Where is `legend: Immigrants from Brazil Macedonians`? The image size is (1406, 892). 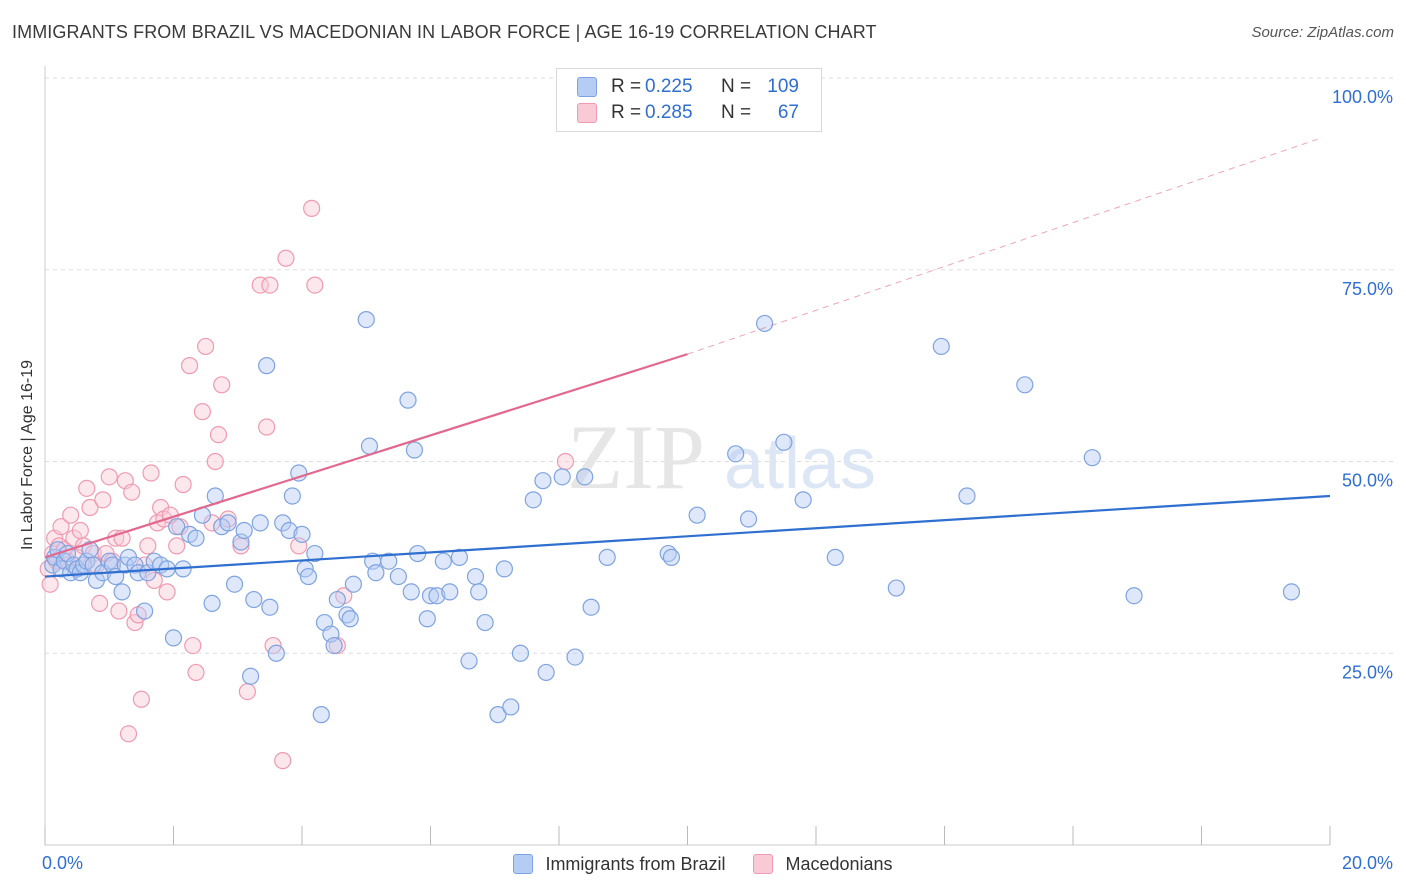 legend: Immigrants from Brazil Macedonians is located at coordinates (703, 864).